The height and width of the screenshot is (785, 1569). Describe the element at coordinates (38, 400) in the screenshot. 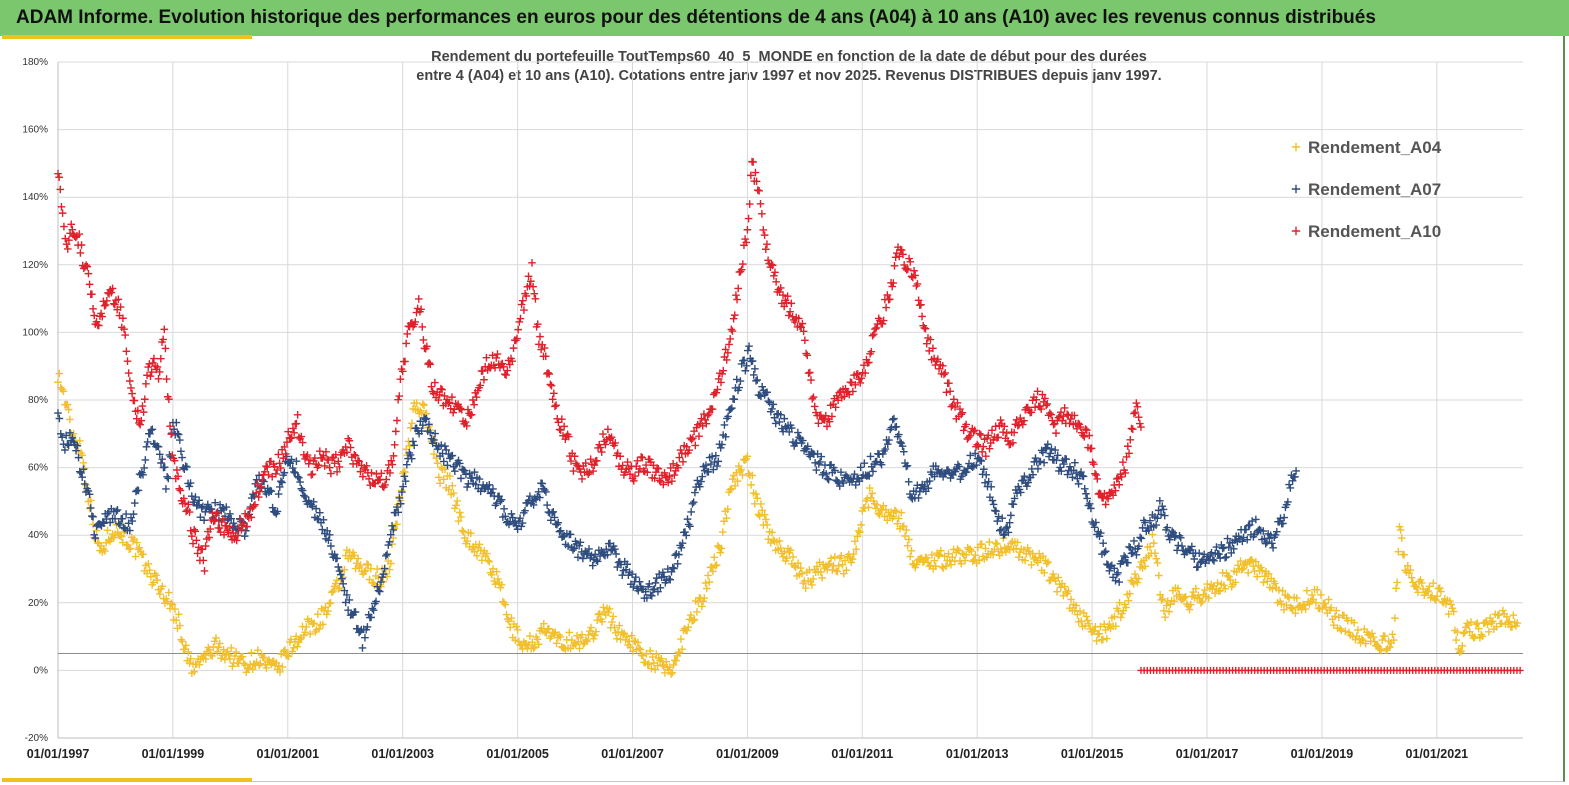

I see `y-tick-label: 80%` at that location.